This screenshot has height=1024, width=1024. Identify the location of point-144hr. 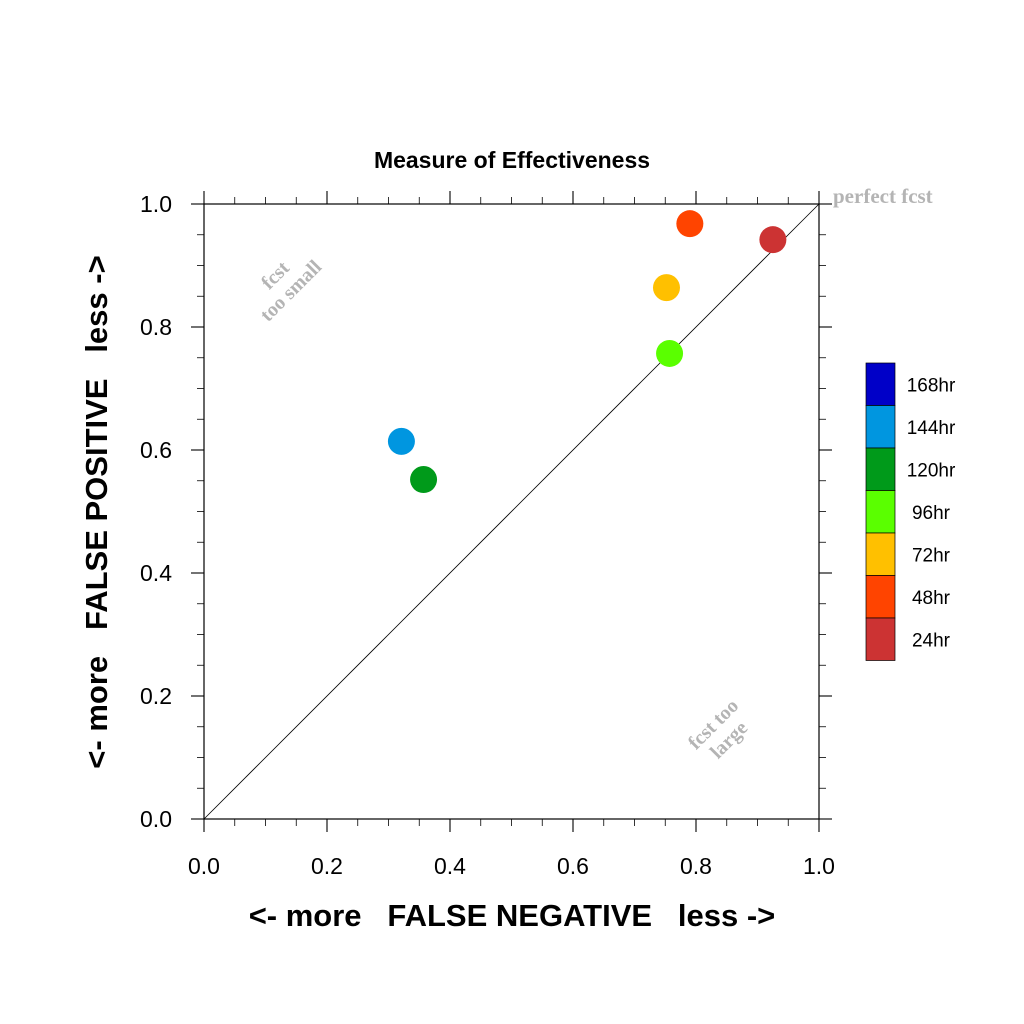
(401, 441).